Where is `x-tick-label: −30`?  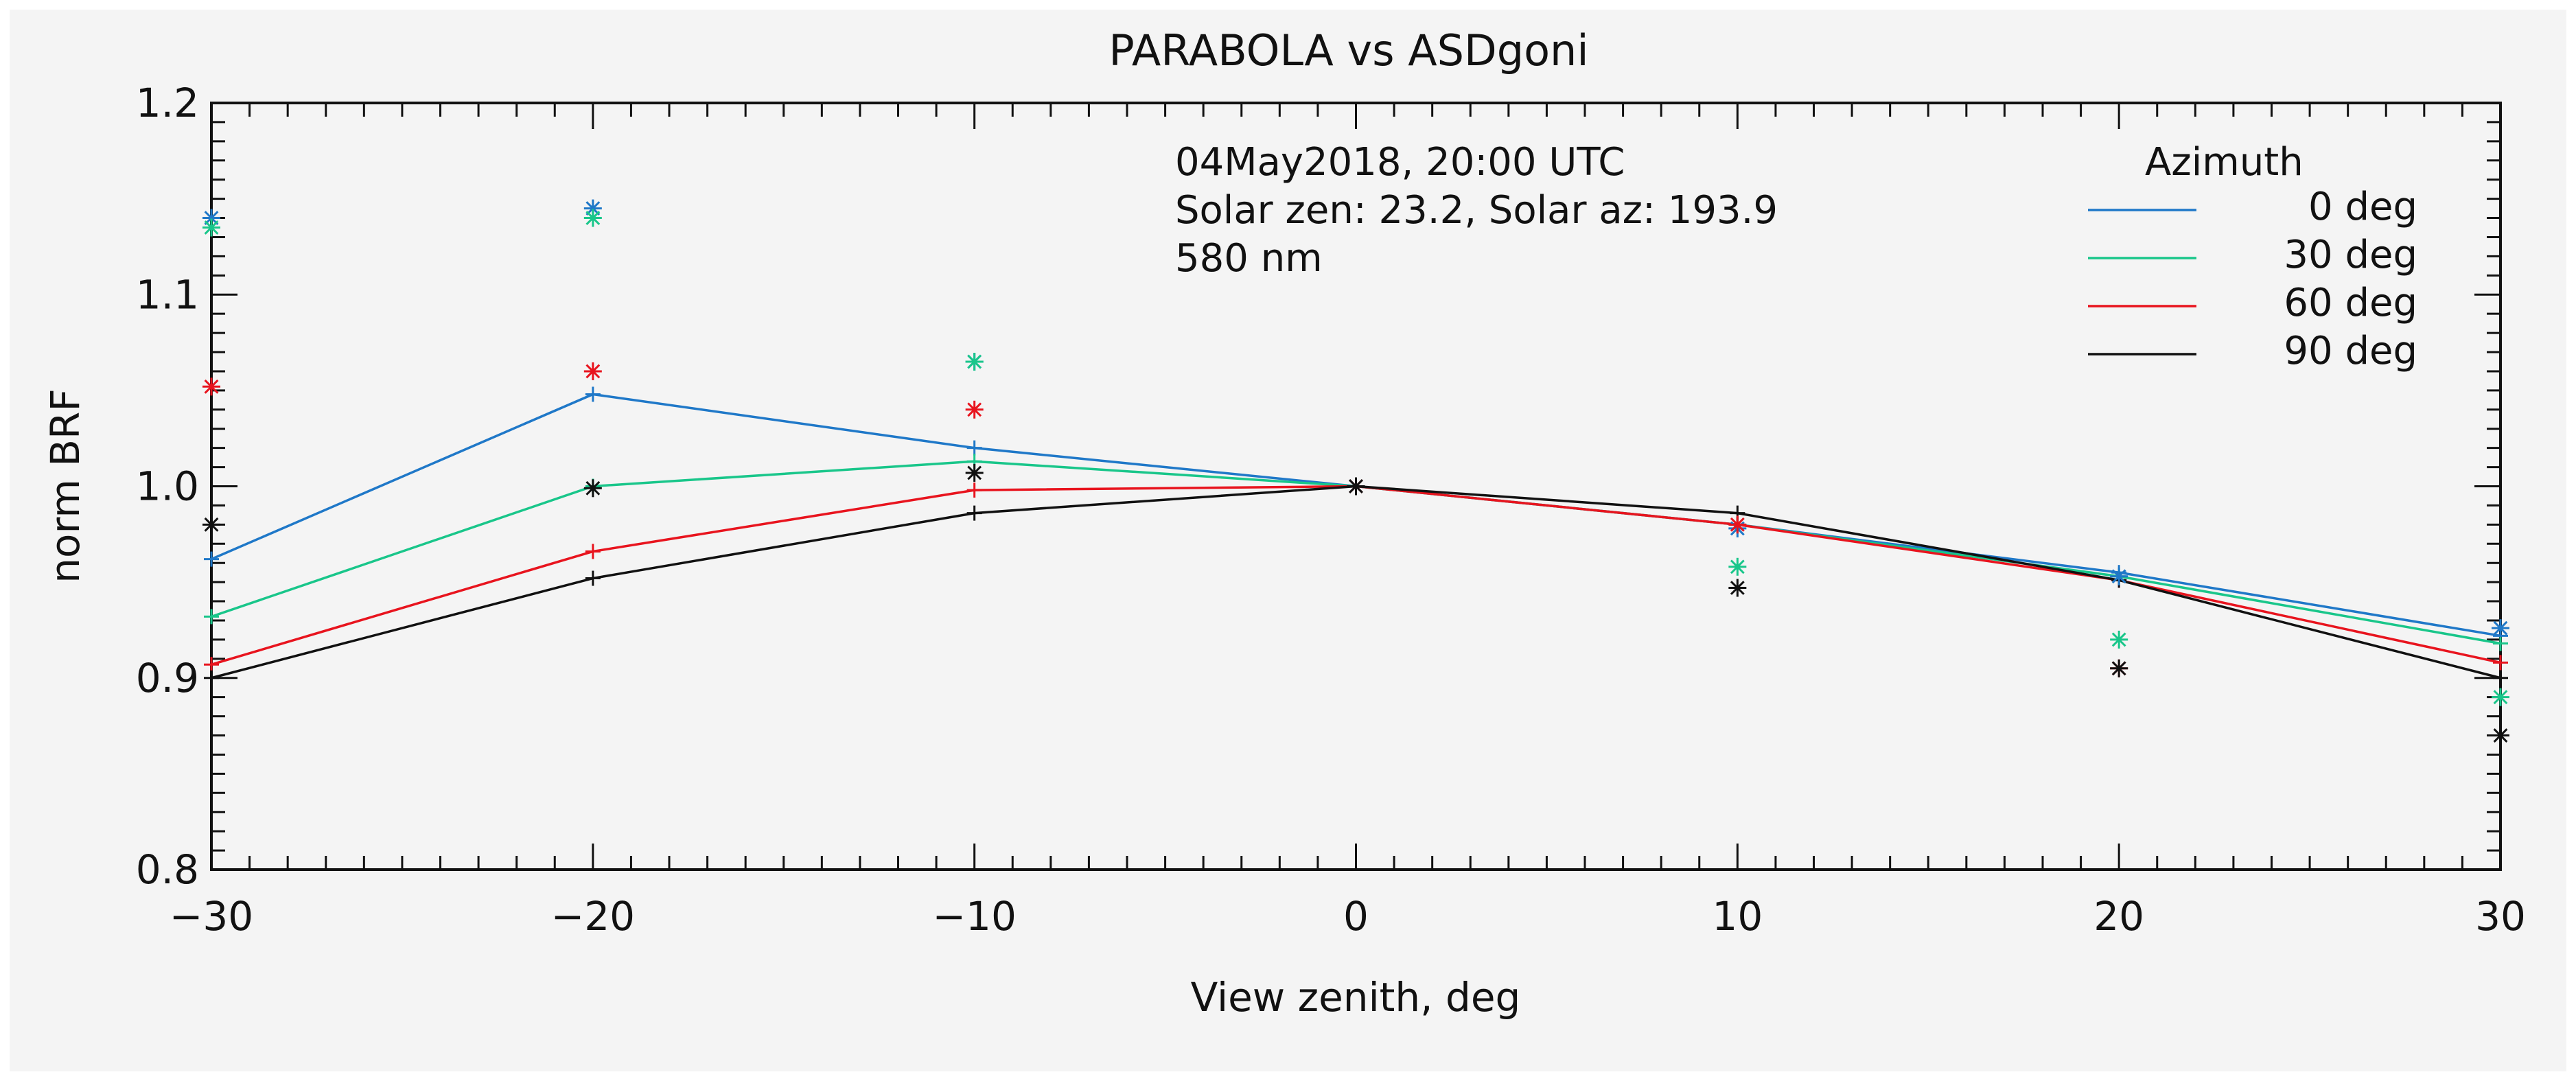
x-tick-label: −30 is located at coordinates (211, 916).